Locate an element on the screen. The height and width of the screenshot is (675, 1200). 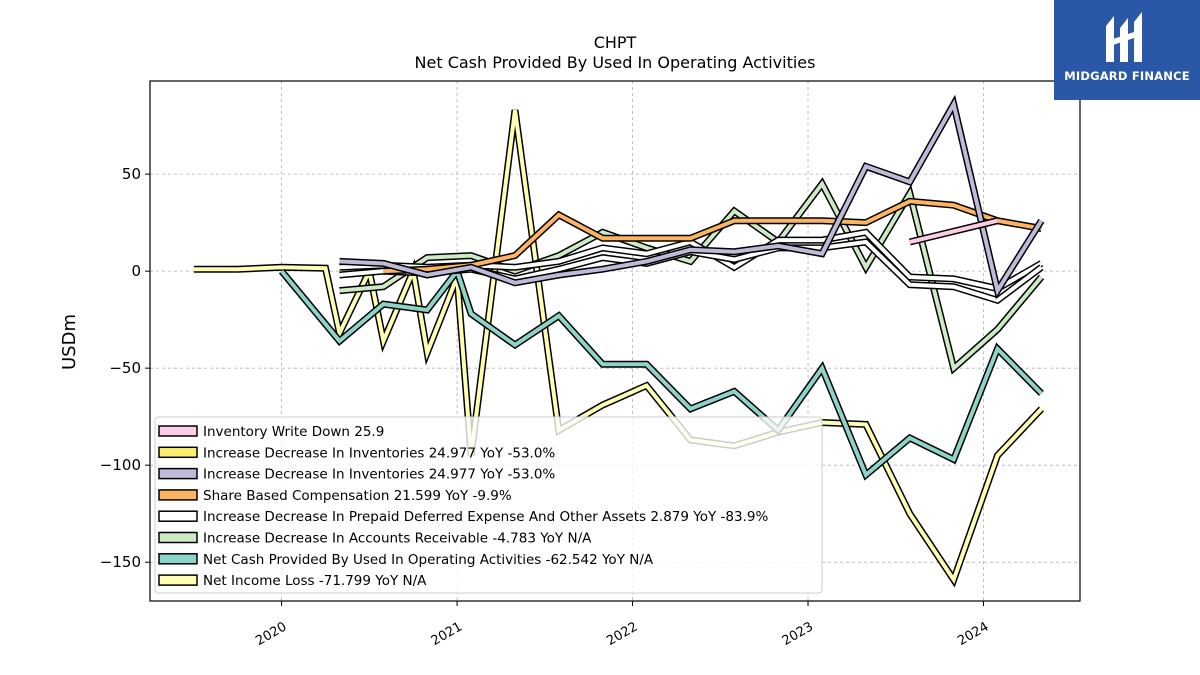
brand-name: MIDGARD FINANCE is located at coordinates (1127, 76).